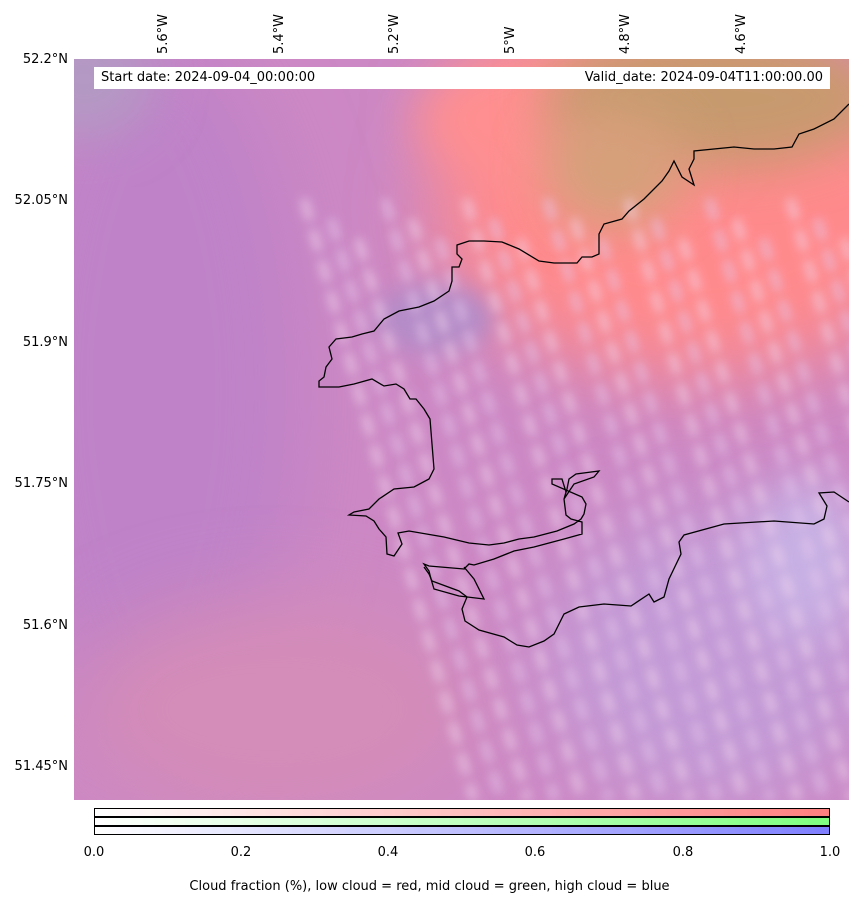  Describe the element at coordinates (462, 830) in the screenshot. I see `colorbar-high-cloud` at that location.